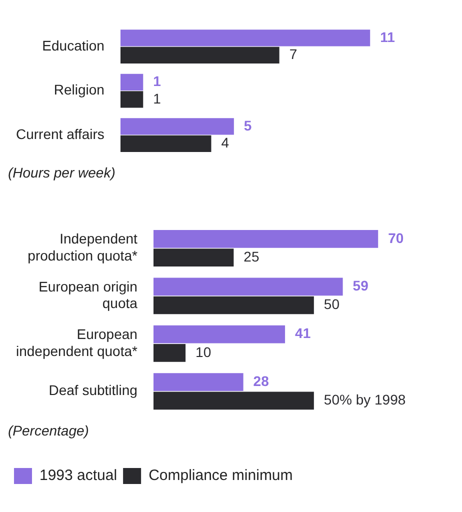  Describe the element at coordinates (73, 45) in the screenshot. I see `y-tick-label: Education` at that location.